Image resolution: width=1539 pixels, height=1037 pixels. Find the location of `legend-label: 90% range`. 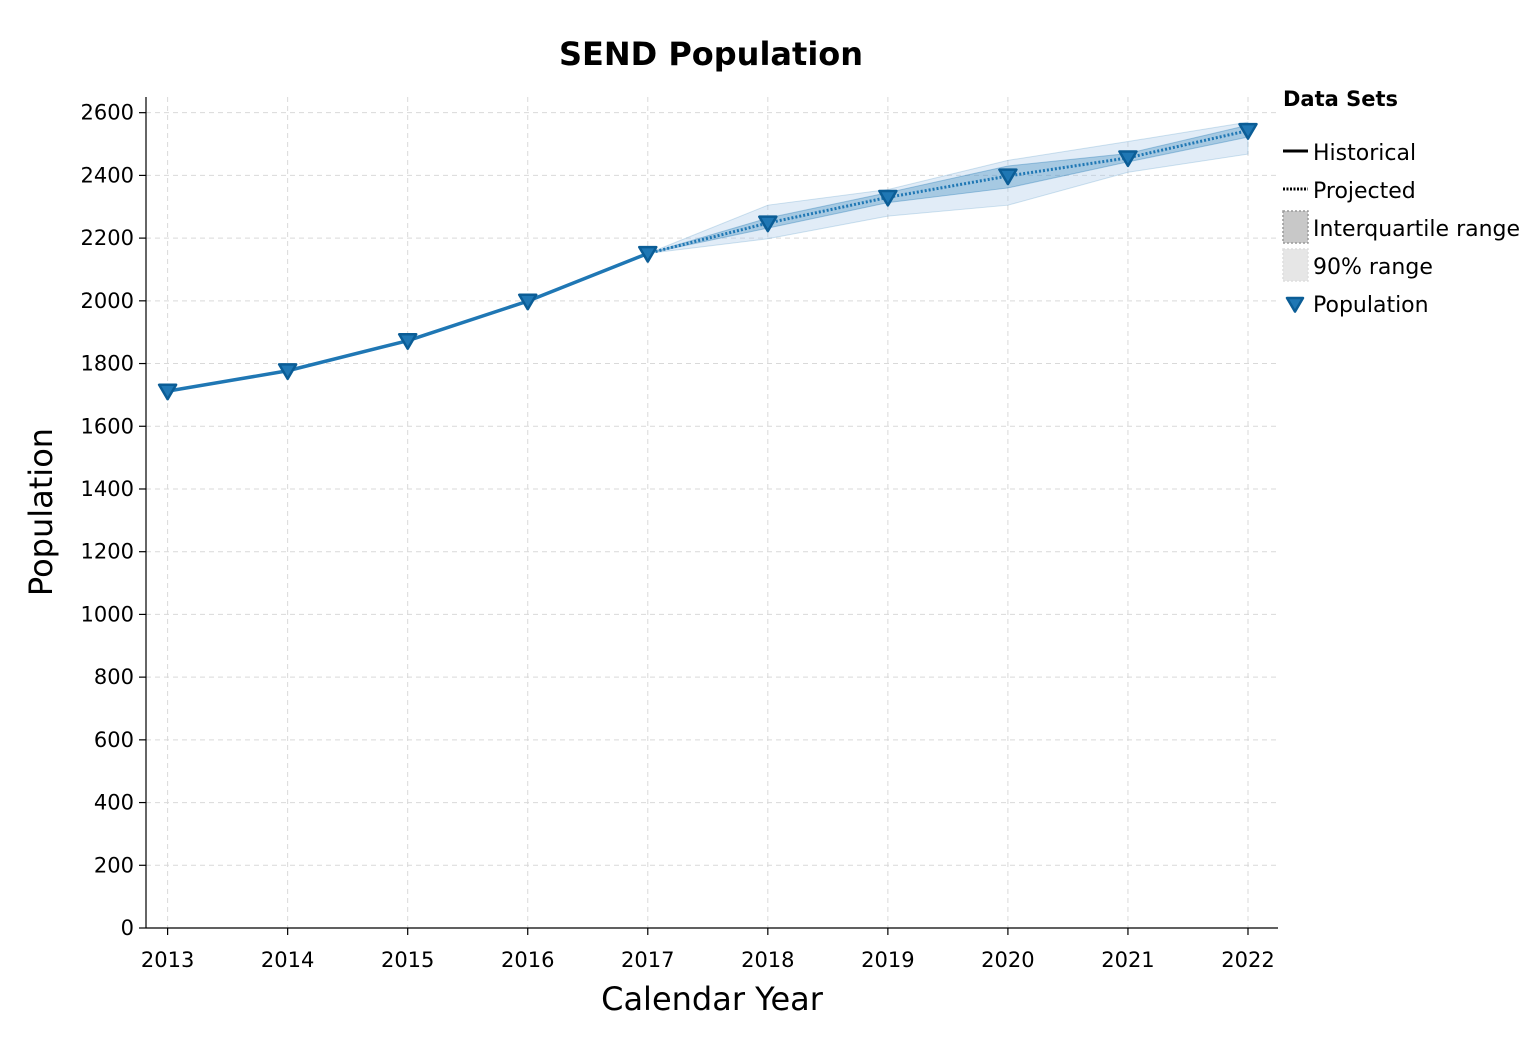

legend-label: 90% range is located at coordinates (1373, 267).